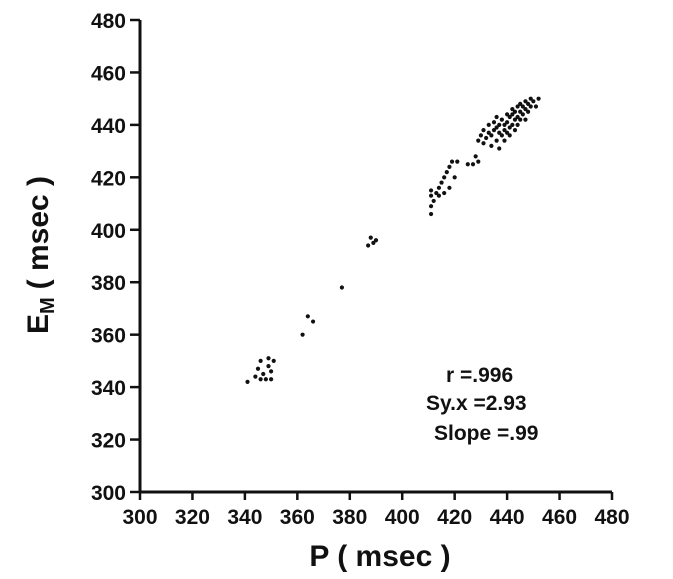  Describe the element at coordinates (454, 517) in the screenshot. I see `x-tick-label: 420` at that location.